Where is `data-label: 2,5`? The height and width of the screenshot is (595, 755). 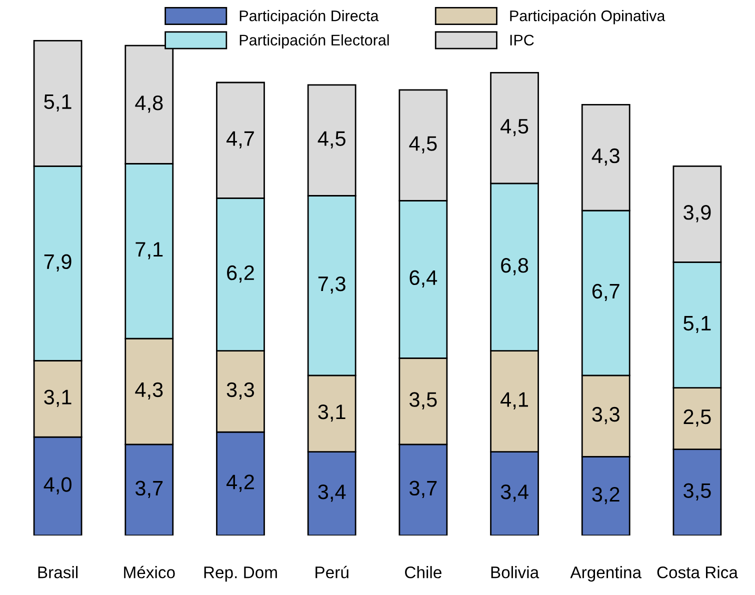 data-label: 2,5 is located at coordinates (697, 418).